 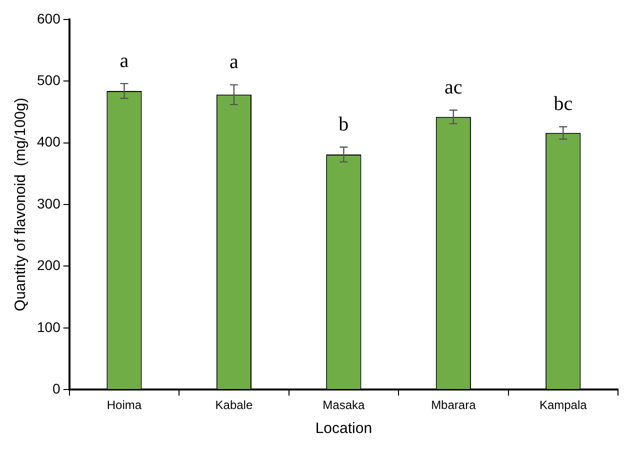 I want to click on x-tick-label: Kabale, so click(x=234, y=405).